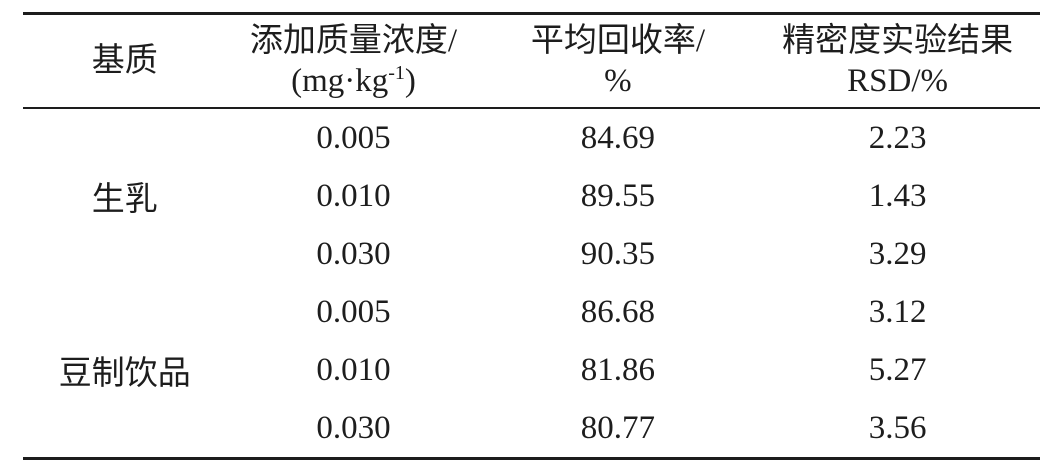 The width and height of the screenshot is (1055, 476). What do you see at coordinates (618, 195) in the screenshot?
I see `cell-recovery: 89.55` at bounding box center [618, 195].